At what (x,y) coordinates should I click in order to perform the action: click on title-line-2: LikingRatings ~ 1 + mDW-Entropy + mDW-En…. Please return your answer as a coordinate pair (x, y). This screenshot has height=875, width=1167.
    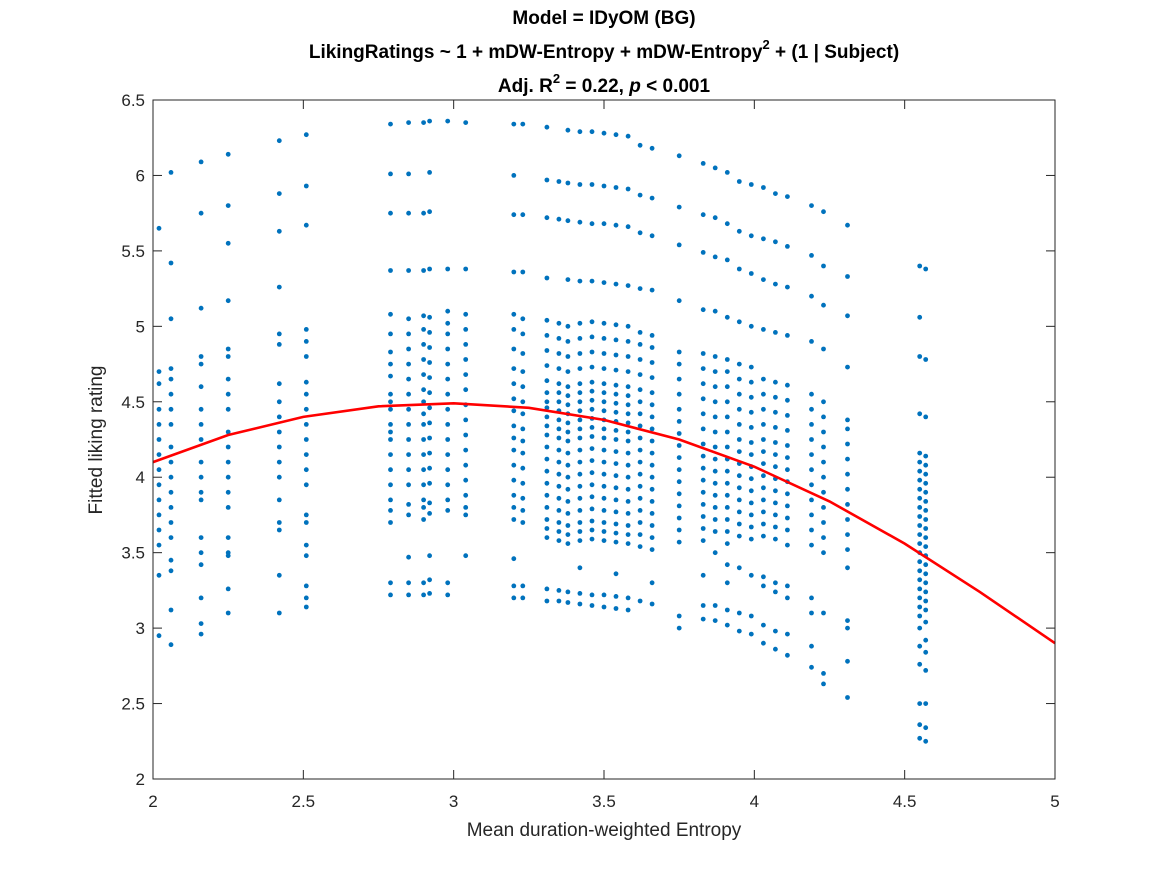
    Looking at the image, I should click on (604, 50).